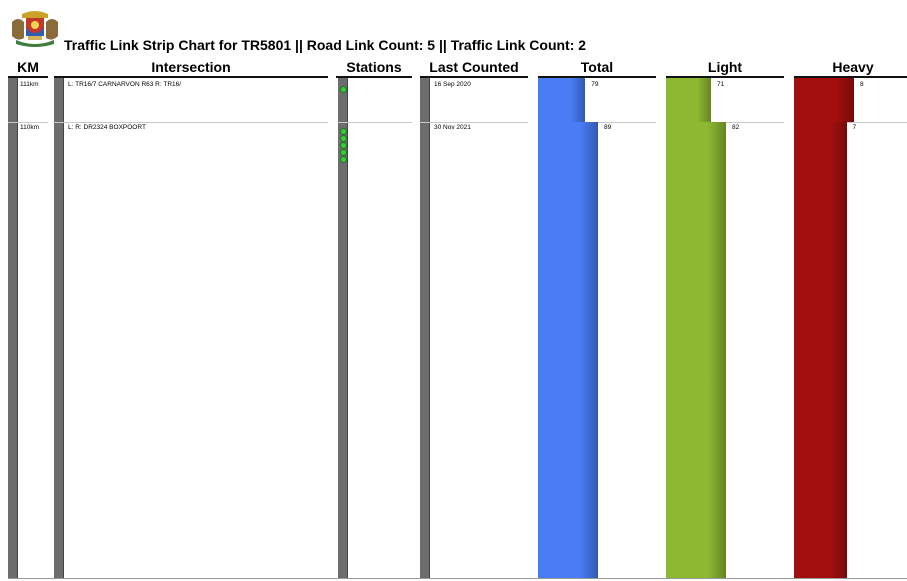  Describe the element at coordinates (854, 127) in the screenshot. I see `heavy-value: 7` at that location.